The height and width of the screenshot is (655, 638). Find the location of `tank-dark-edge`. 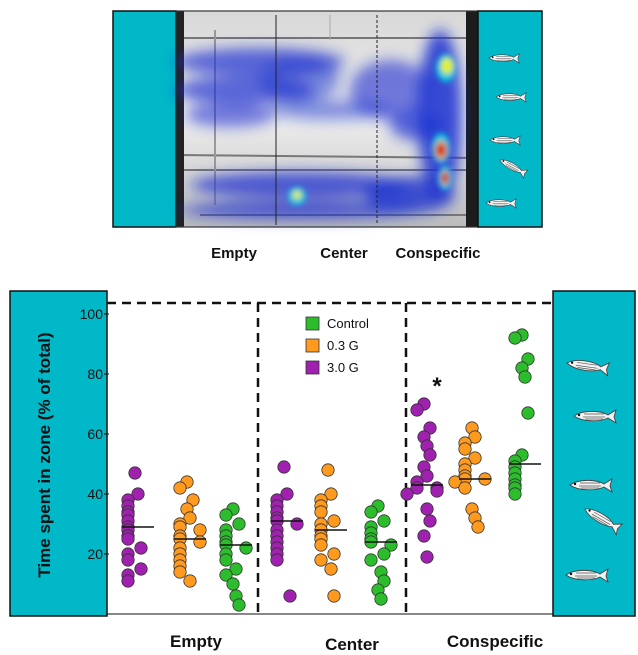

tank-dark-edge is located at coordinates (180, 119).